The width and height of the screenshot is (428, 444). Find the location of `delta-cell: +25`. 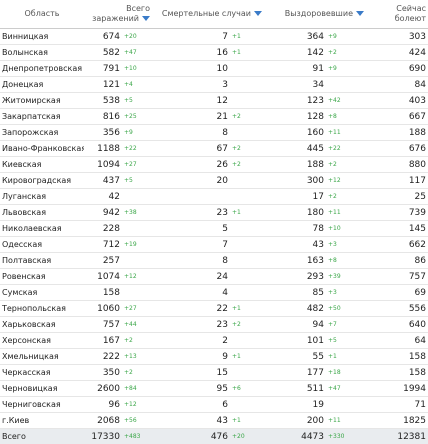

delta-cell: +25 is located at coordinates (137, 117).